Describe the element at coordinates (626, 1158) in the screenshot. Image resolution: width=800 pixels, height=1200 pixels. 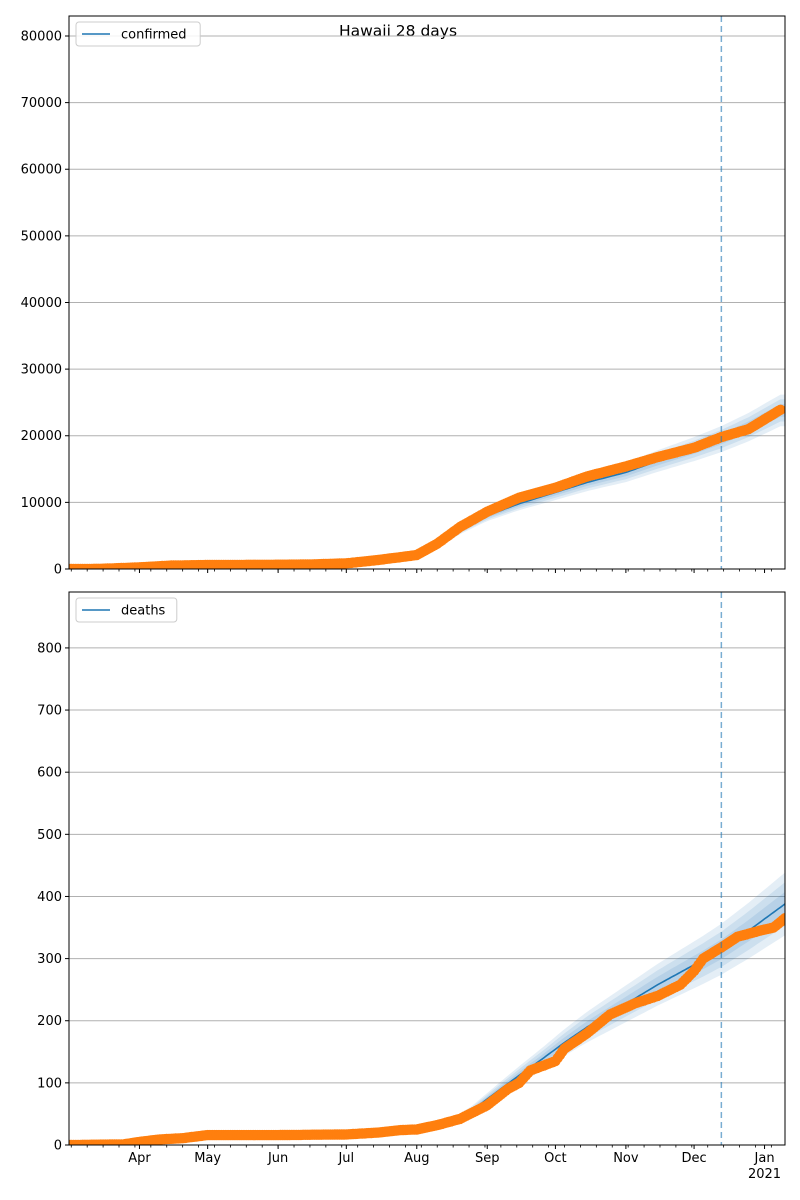
I see `x-tick-label: Nov` at that location.